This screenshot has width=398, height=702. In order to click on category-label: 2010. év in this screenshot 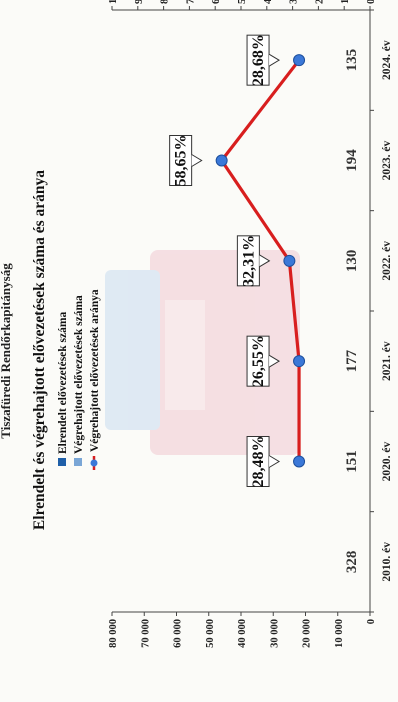, I will do `click(387, 562)`.